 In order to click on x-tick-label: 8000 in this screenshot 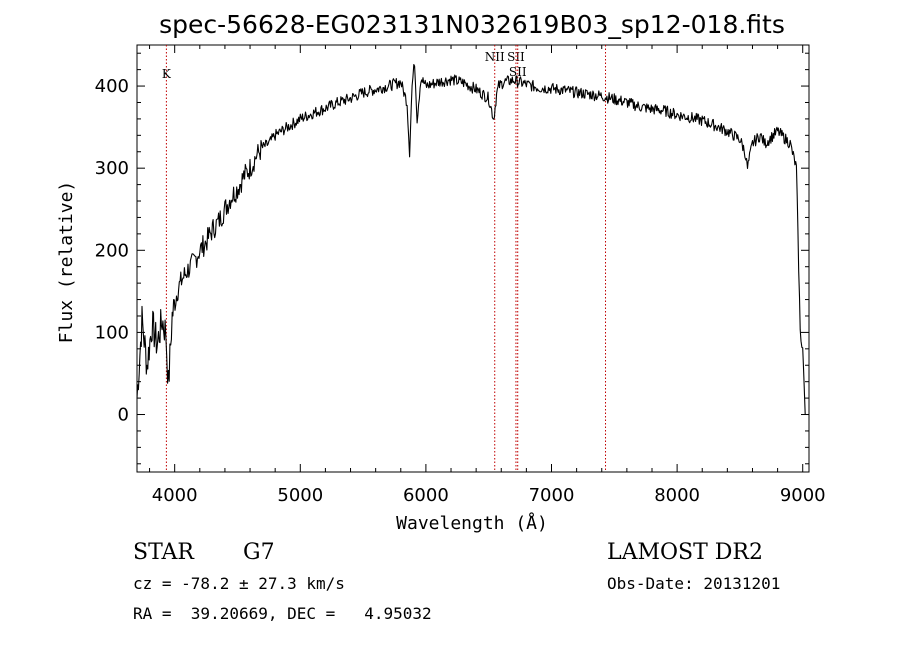, I will do `click(677, 495)`.